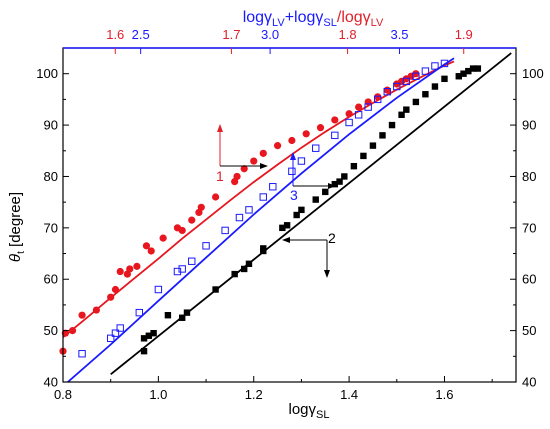 The width and height of the screenshot is (550, 429). I want to click on y-right-tick-label-1: 50, so click(529, 330).